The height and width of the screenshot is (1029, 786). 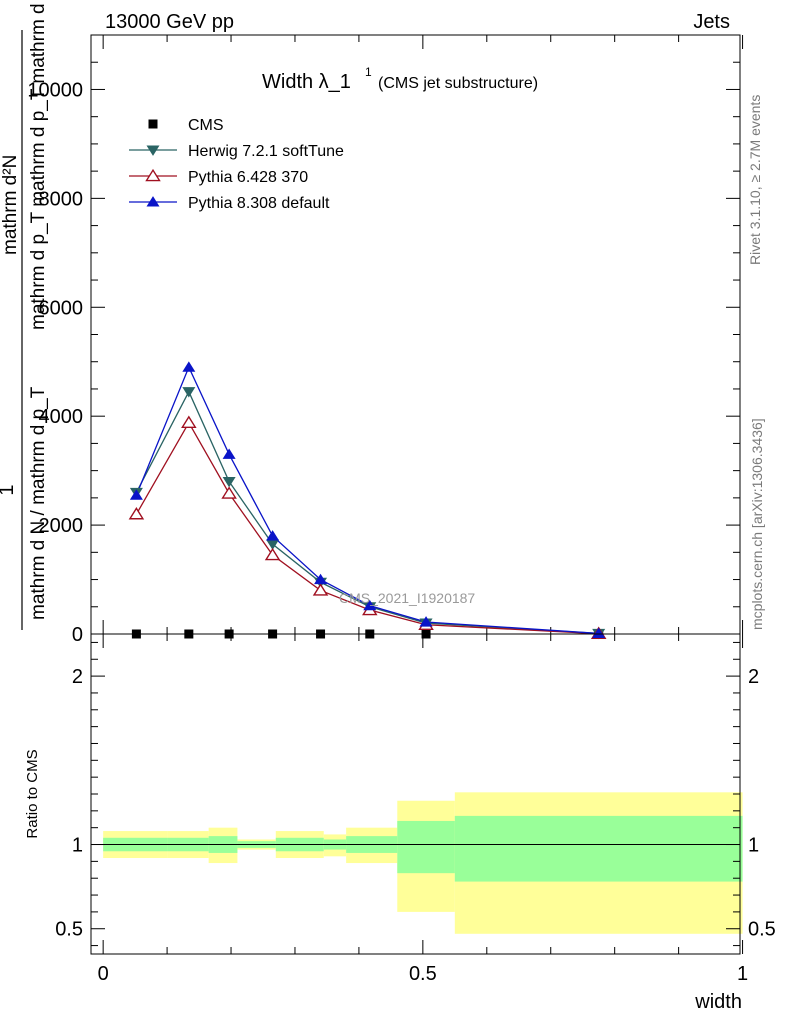 I want to click on ratio-bands, so click(x=423, y=863).